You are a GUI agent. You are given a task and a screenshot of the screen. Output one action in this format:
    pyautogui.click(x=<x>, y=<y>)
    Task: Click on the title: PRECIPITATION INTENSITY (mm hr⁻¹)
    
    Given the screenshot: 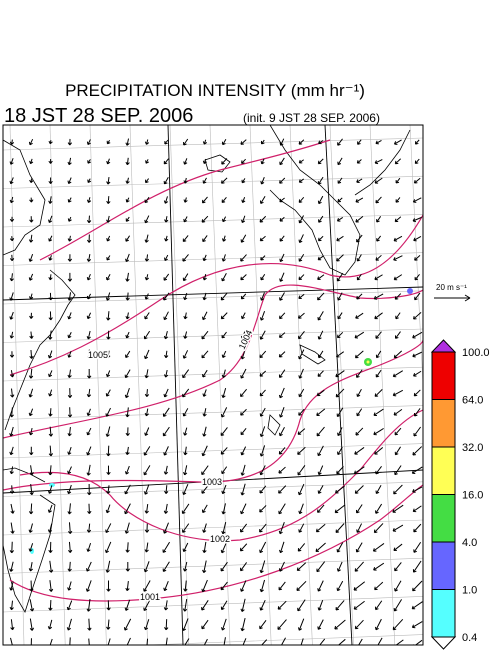 What is the action you would take?
    pyautogui.click(x=215, y=90)
    